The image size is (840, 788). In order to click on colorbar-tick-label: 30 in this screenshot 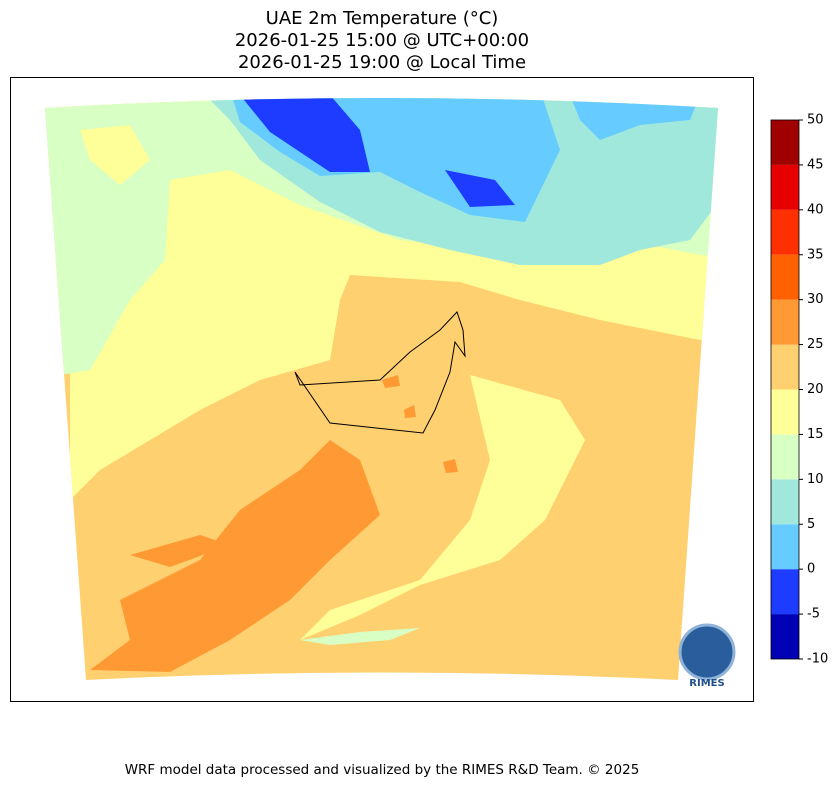, I will do `click(815, 299)`.